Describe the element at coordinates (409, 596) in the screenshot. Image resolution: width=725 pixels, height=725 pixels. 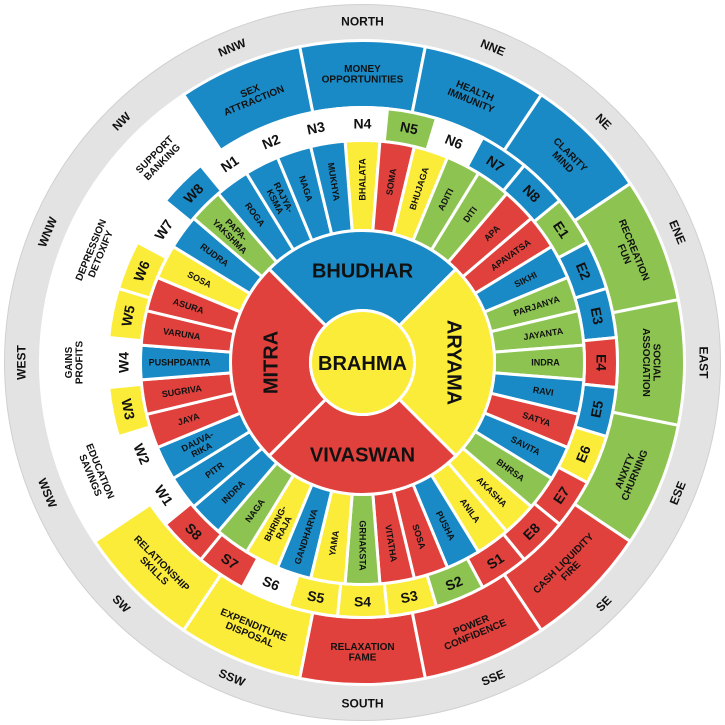
I see `pada-label: S3` at that location.